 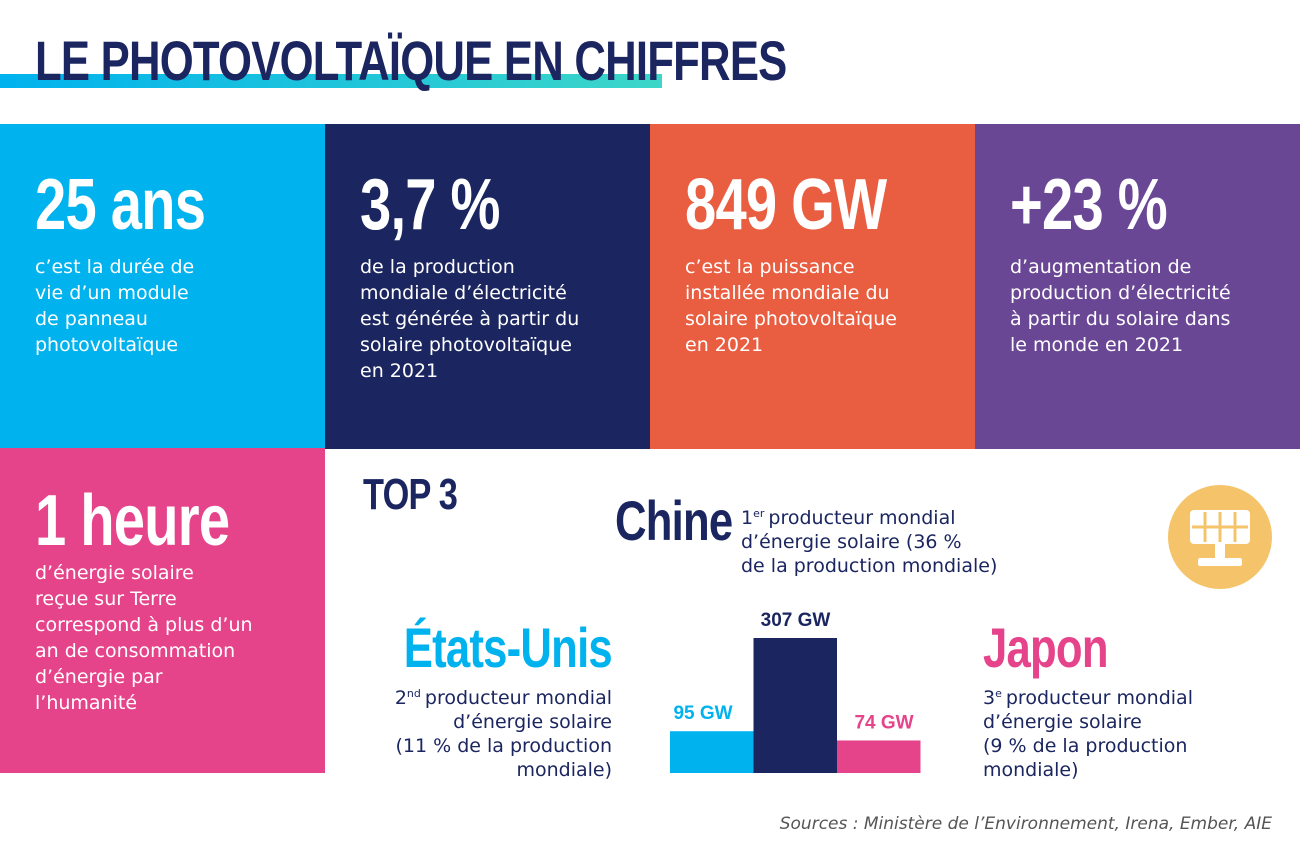 What do you see at coordinates (1101, 267) in the screenshot?
I see `description-line: d’augmentation de` at bounding box center [1101, 267].